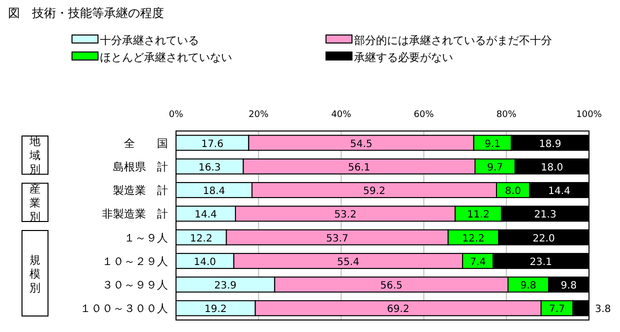 The height and width of the screenshot is (332, 620). What do you see at coordinates (424, 115) in the screenshot?
I see `x-tick-label: 60%` at bounding box center [424, 115].